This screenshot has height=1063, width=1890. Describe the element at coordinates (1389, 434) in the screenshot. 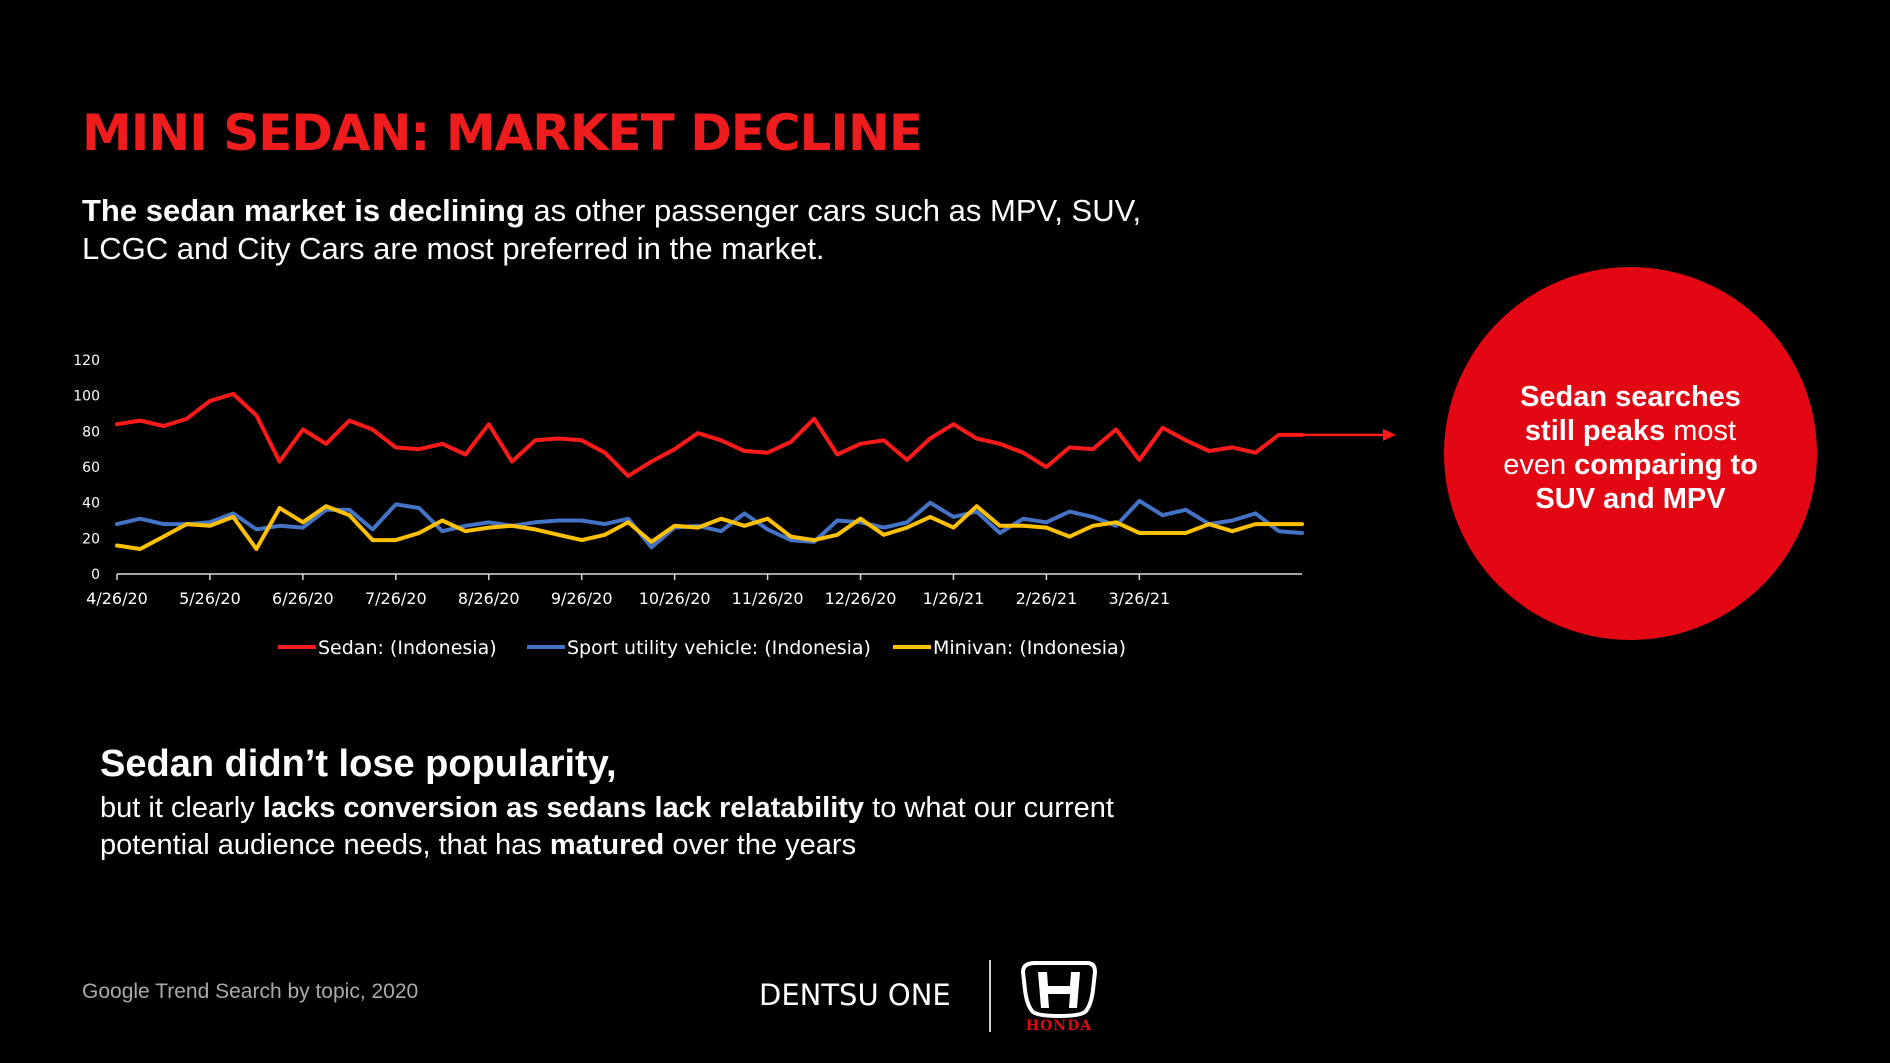

I see `trend-arrow-head` at that location.